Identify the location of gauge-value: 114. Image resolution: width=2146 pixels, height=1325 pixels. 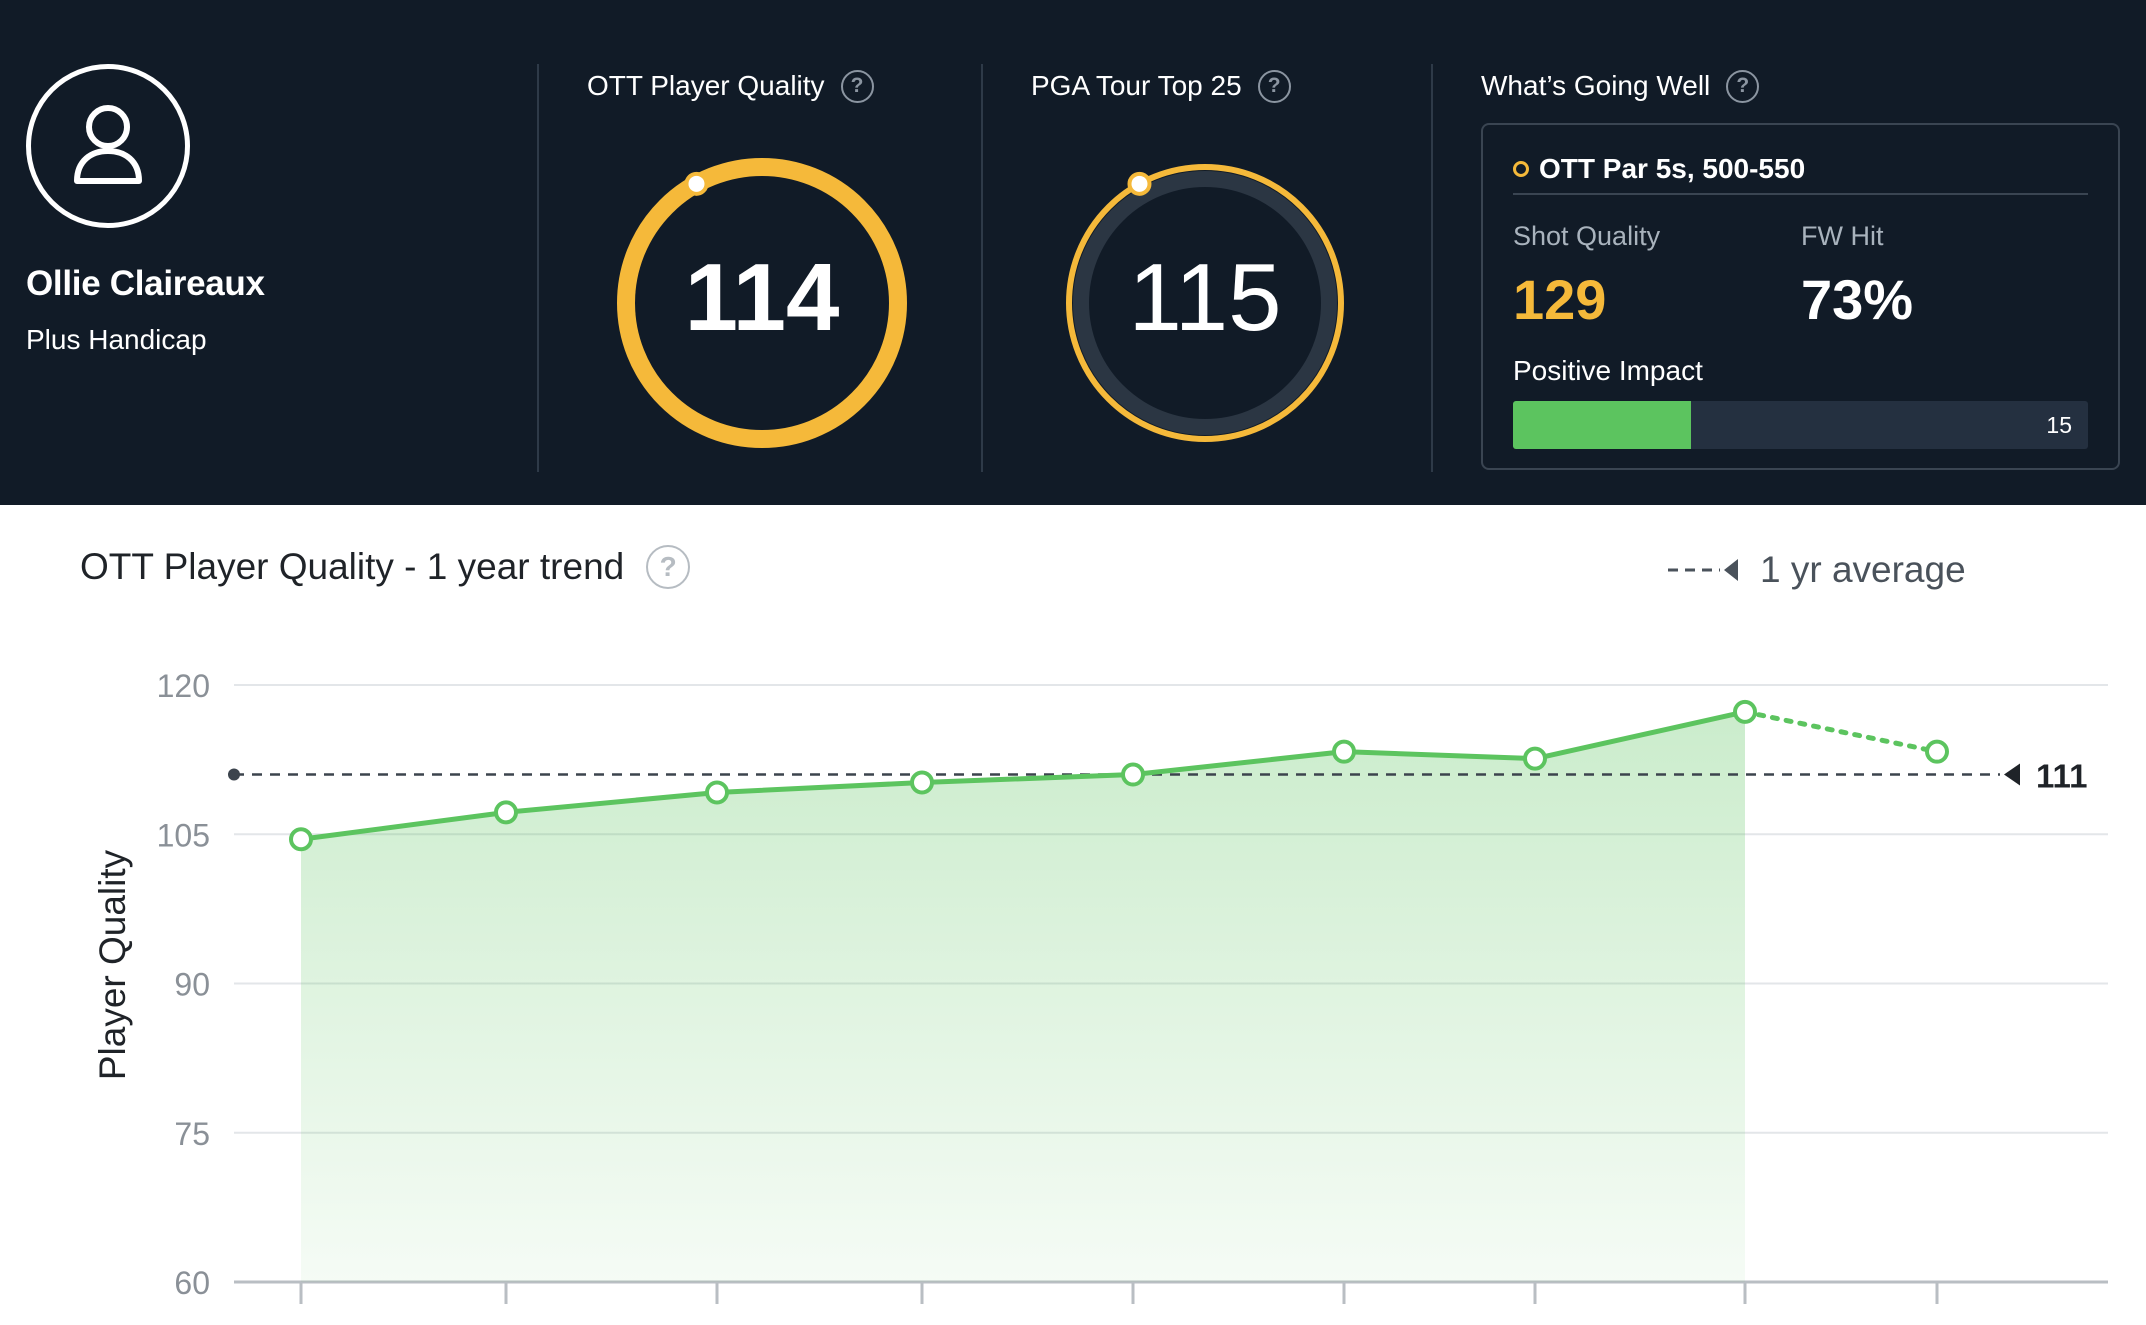
(762, 297).